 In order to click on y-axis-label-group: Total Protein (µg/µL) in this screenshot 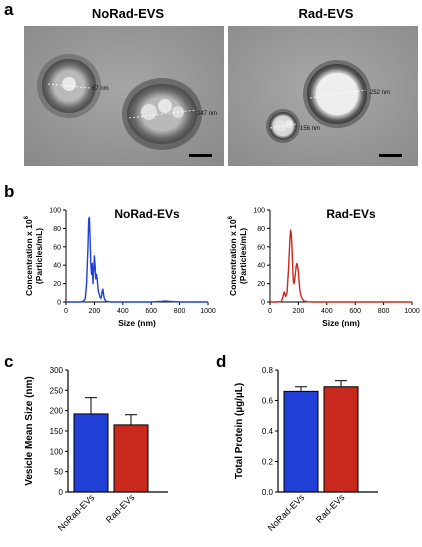, I will do `click(239, 431)`.